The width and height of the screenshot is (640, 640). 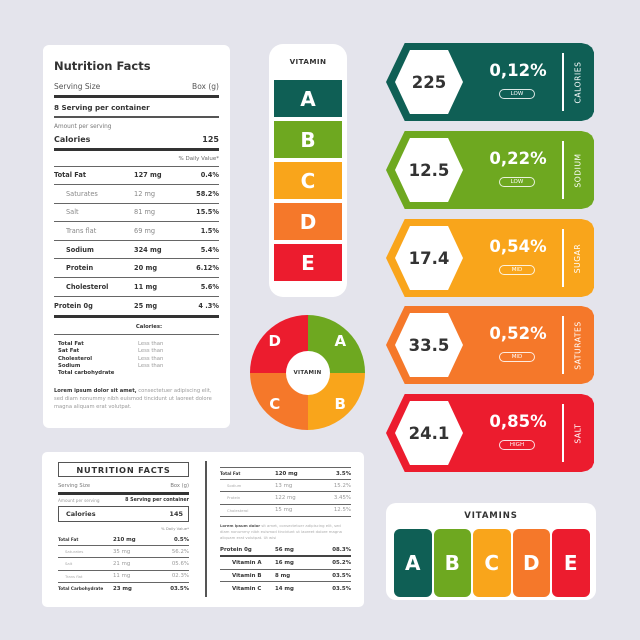 What do you see at coordinates (157, 500) in the screenshot?
I see `servings-per-container: 8 Serving per container` at bounding box center [157, 500].